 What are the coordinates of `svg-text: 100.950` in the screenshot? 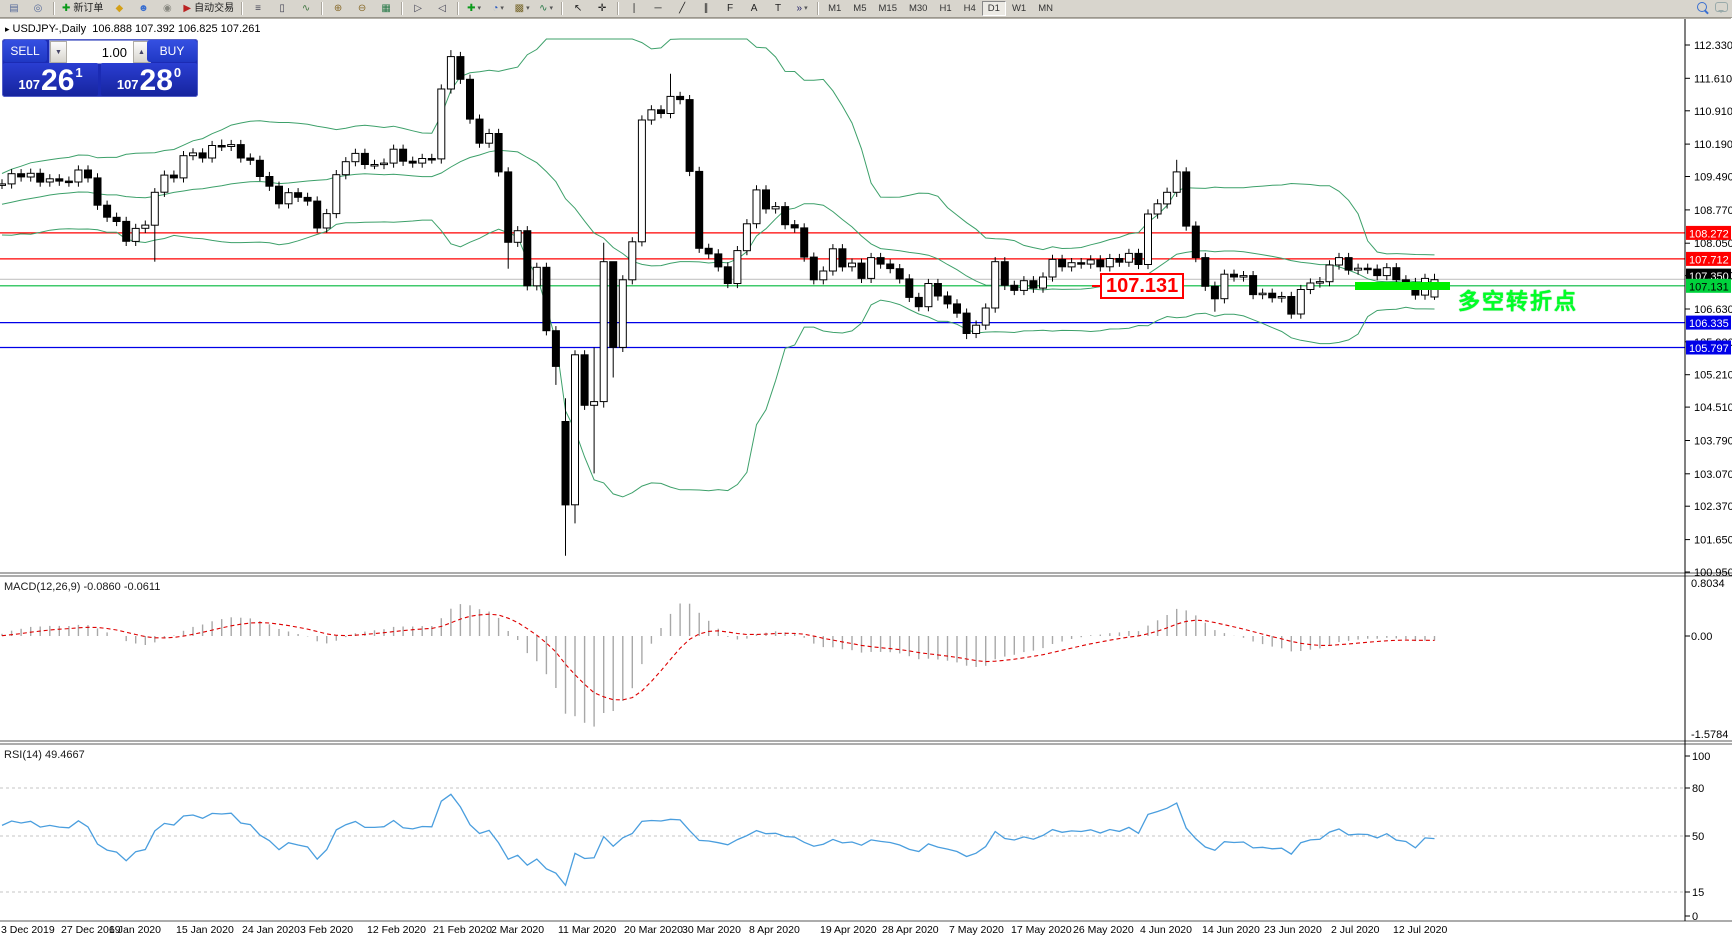 It's located at (1713, 573).